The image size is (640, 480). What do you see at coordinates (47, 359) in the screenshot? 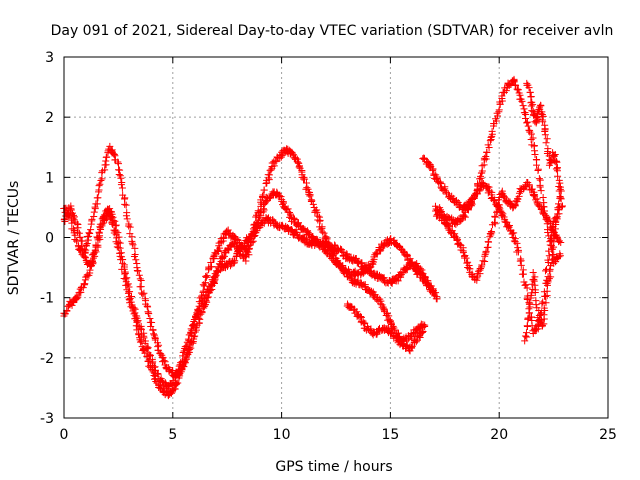
I see `y-tick-label: -2` at bounding box center [47, 359].